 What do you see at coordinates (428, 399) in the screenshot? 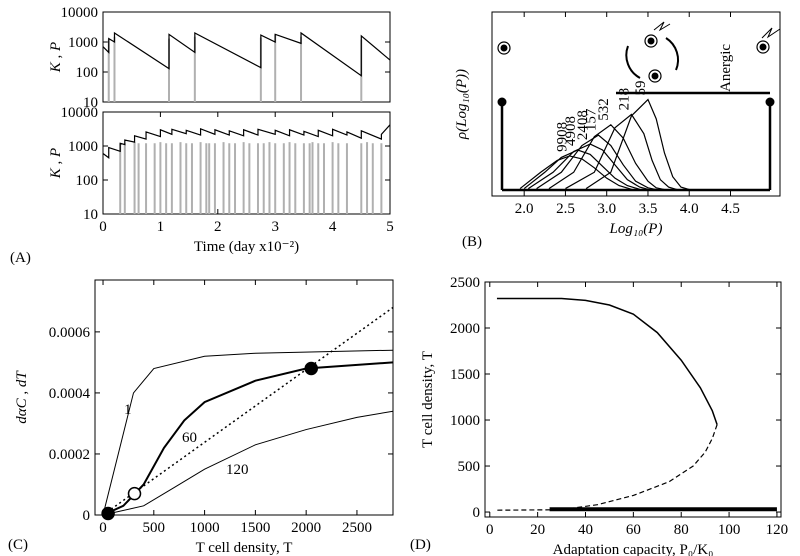
I see `y-axis-label: T cell density, T` at bounding box center [428, 399].